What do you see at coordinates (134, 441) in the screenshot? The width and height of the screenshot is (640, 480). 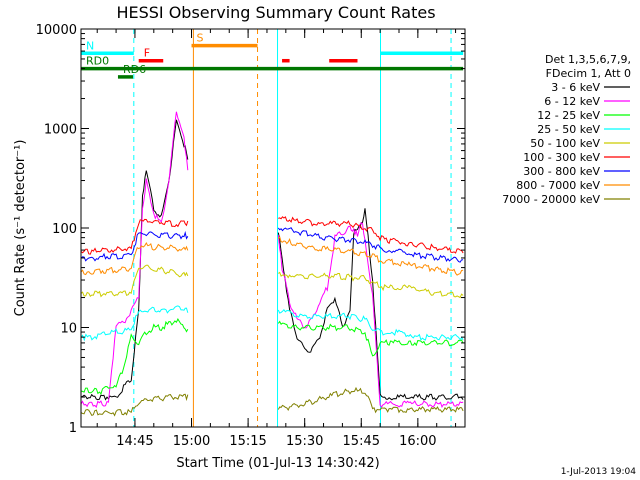 I see `x-tick-label: 14:45` at bounding box center [134, 441].